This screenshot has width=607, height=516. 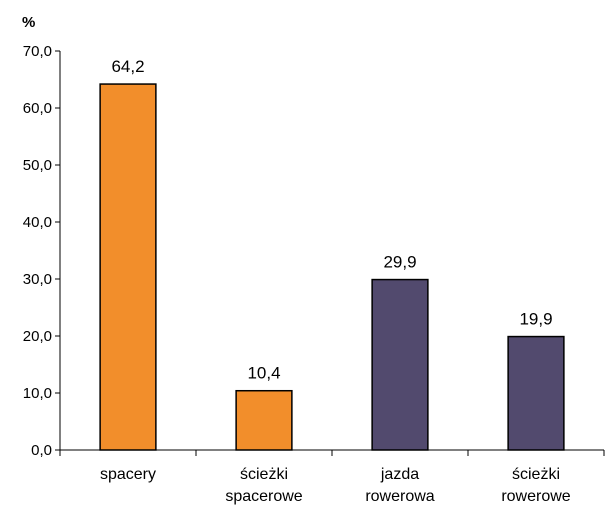 I want to click on bar-value-label: 10,4, so click(x=263, y=373).